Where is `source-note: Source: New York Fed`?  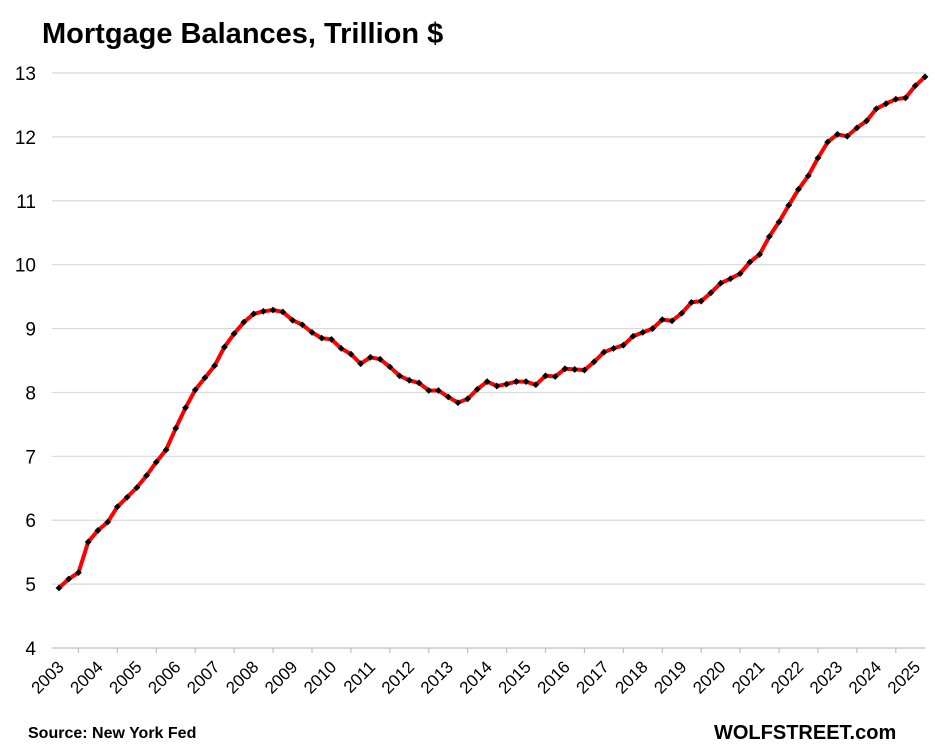 source-note: Source: New York Fed is located at coordinates (112, 733).